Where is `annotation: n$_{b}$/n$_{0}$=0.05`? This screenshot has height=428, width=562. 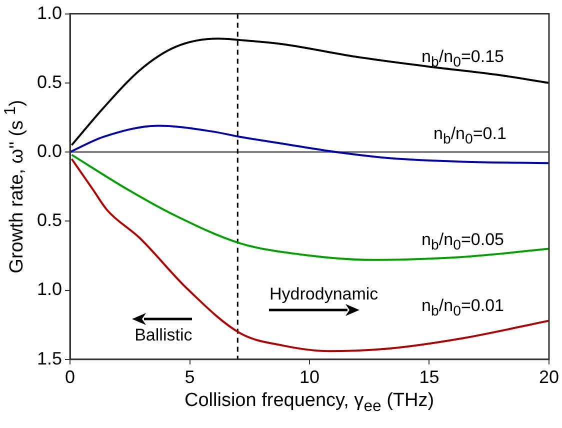
annotation: n$_{b}$/n$_{0}$=0.05 is located at coordinates (463, 242).